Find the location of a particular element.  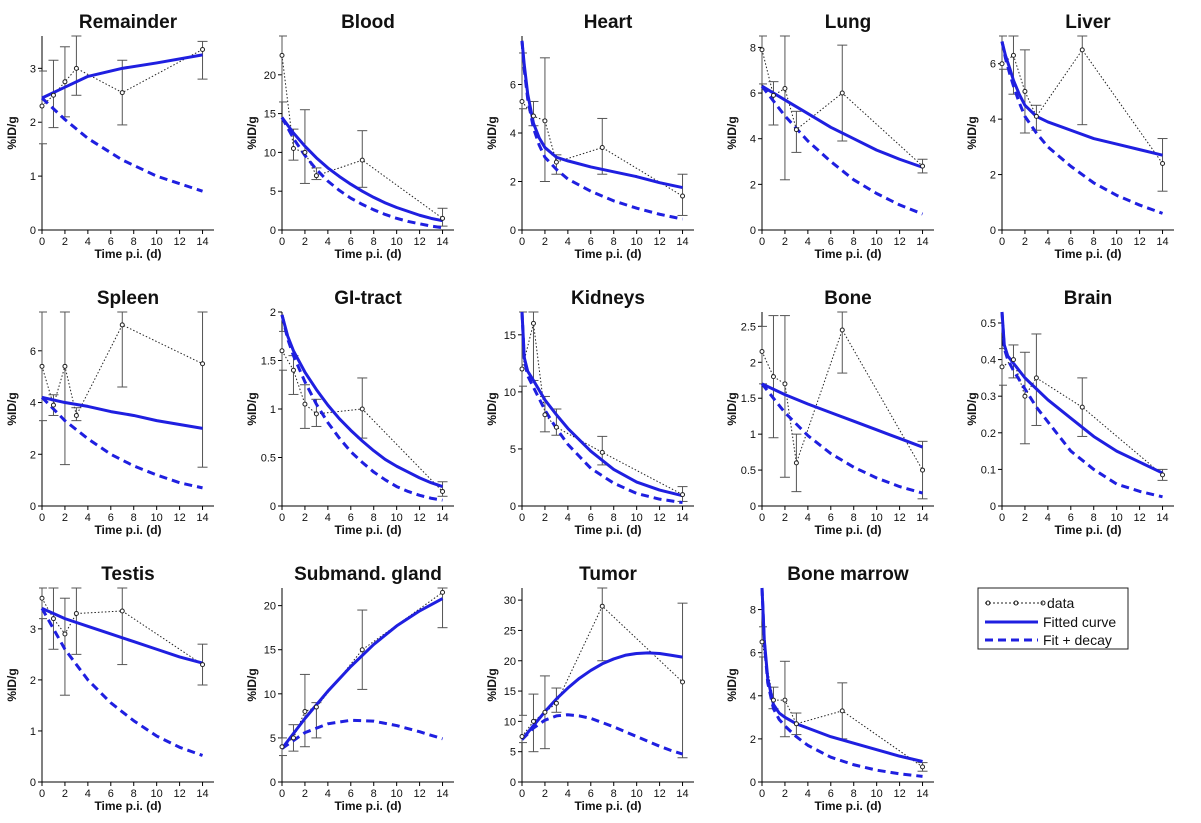

y-tick-label-4: 2 is located at coordinates (993, 176).